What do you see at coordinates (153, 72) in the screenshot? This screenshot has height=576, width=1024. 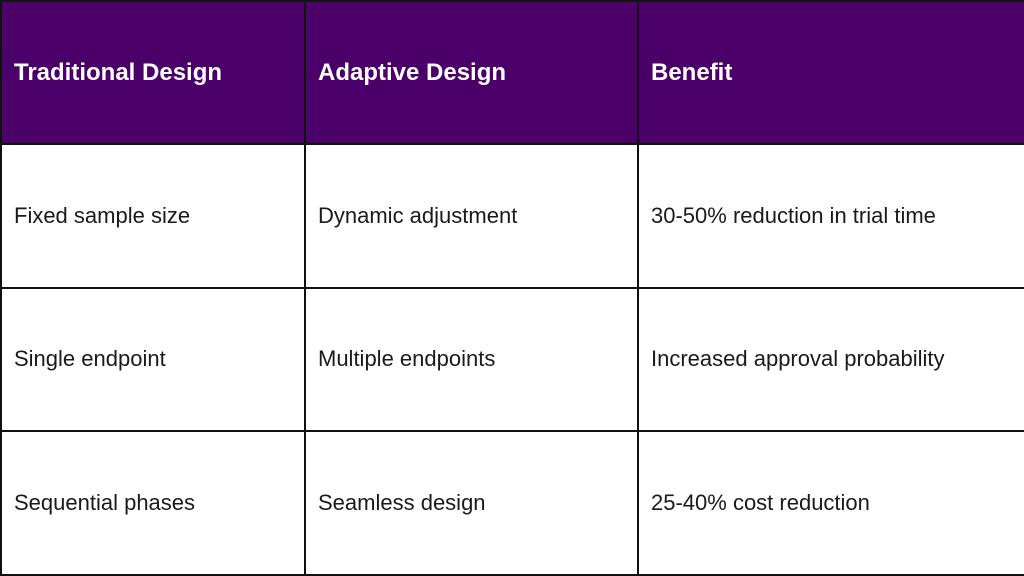 I see `header-traditional-design: Traditional Design` at bounding box center [153, 72].